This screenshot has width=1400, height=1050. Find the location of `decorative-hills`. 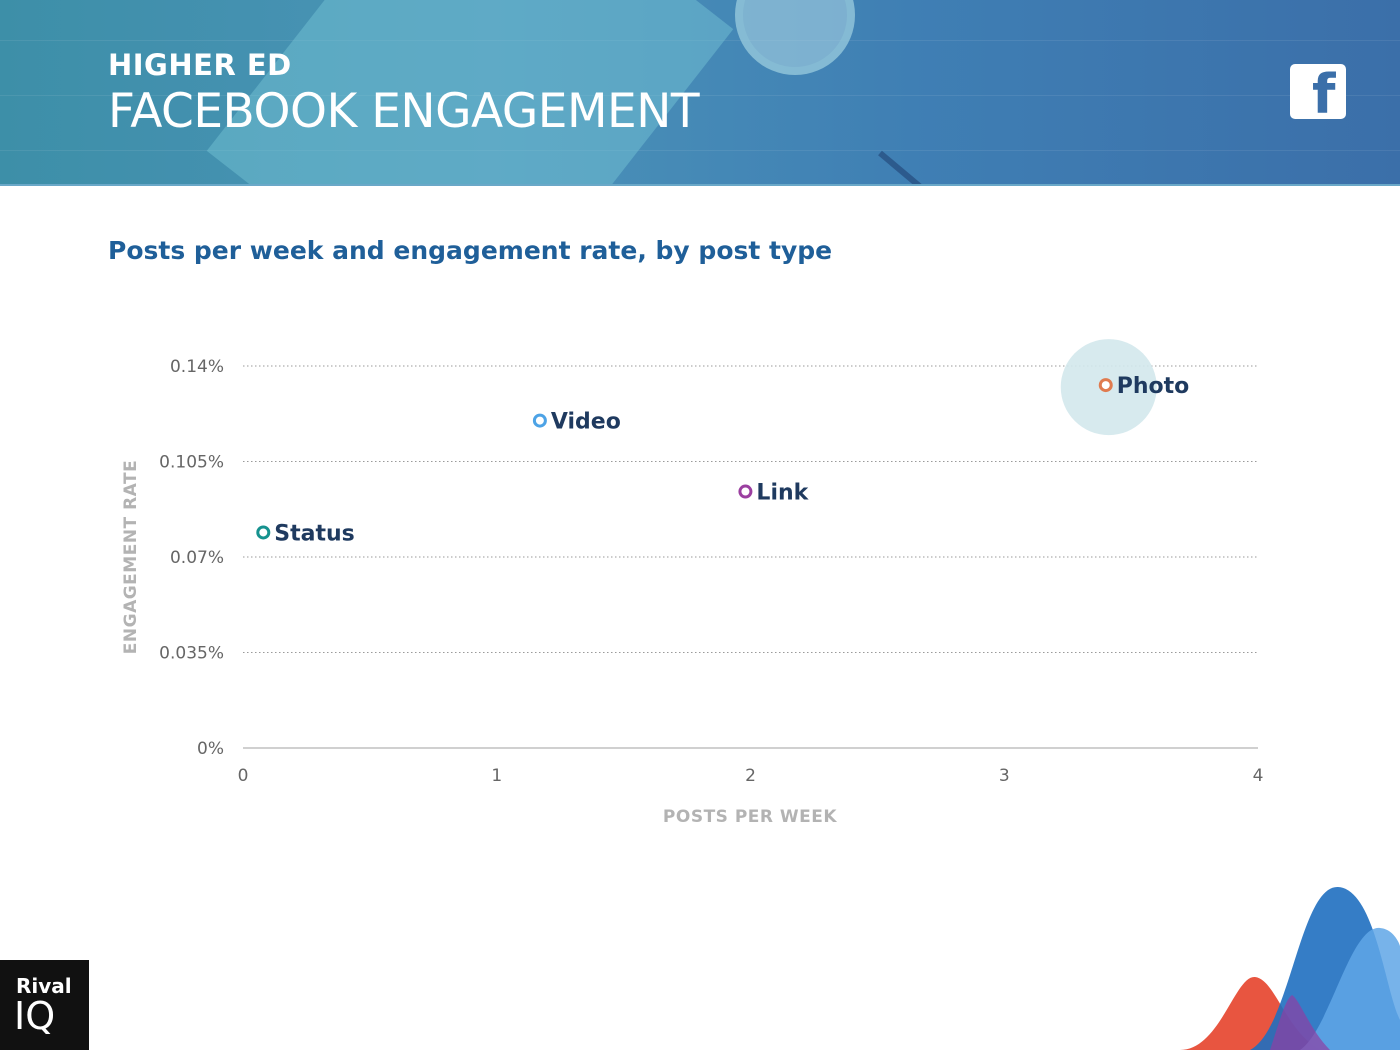

decorative-hills is located at coordinates (1290, 968).